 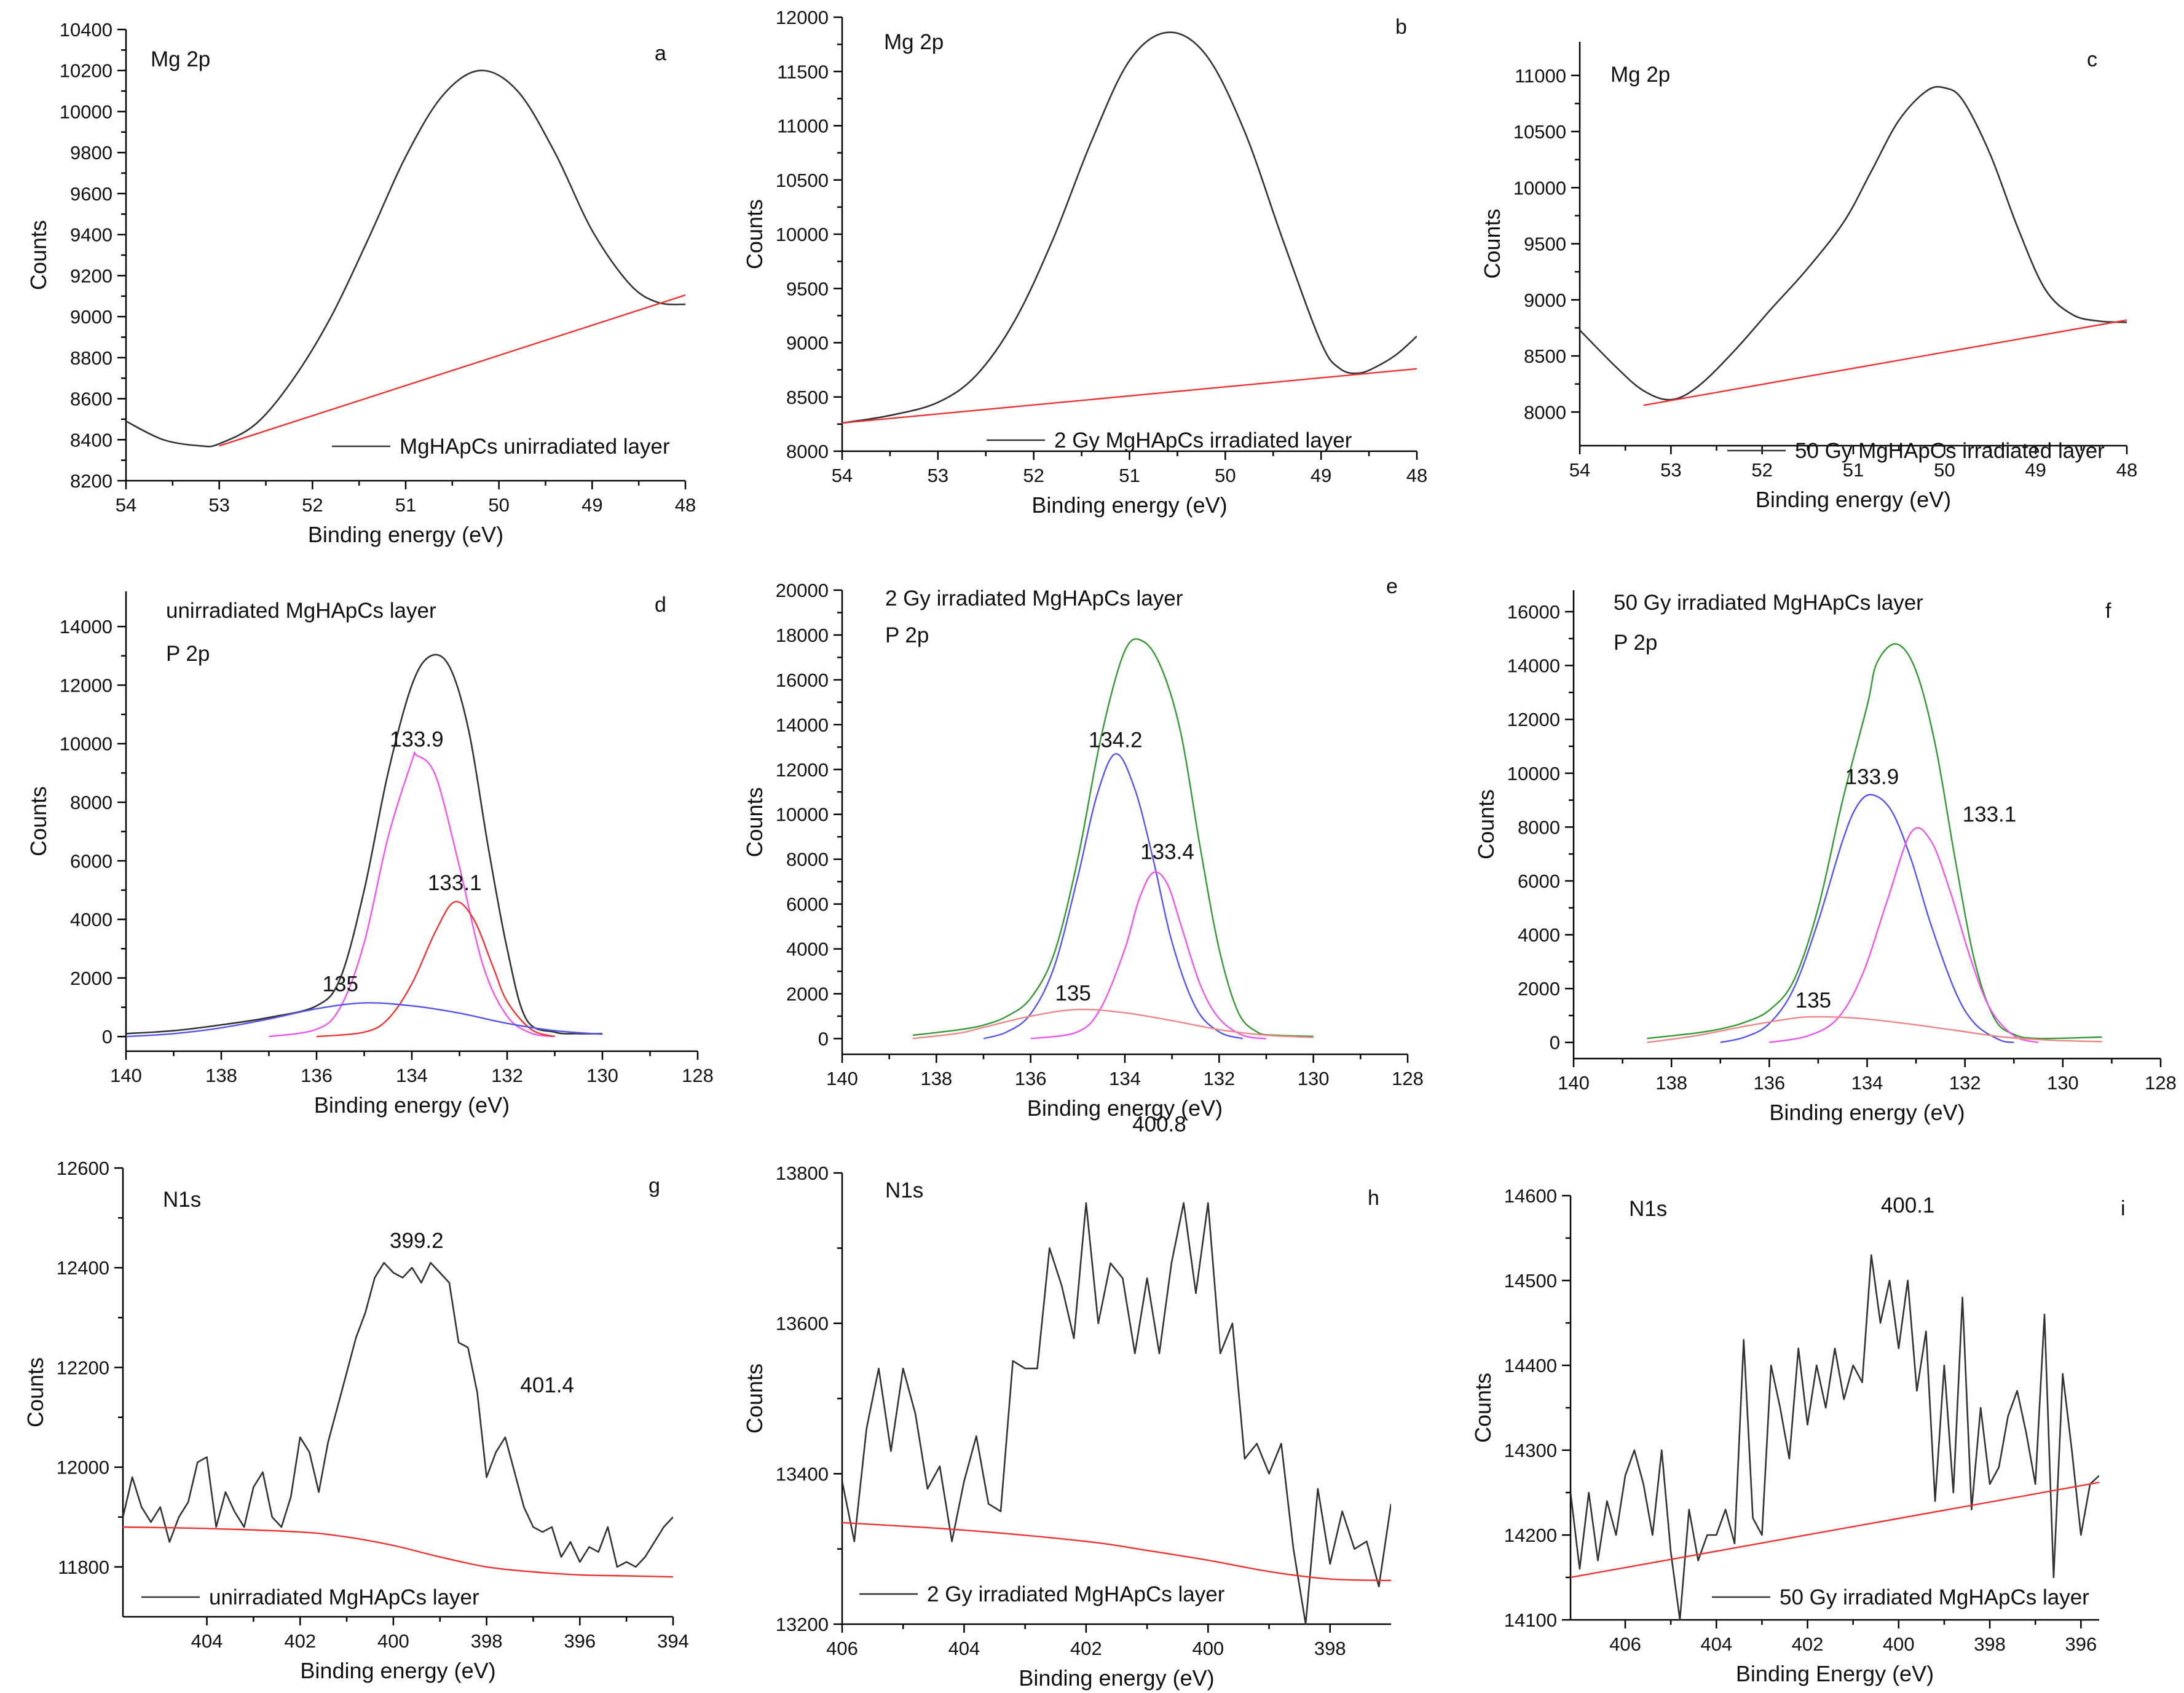 What do you see at coordinates (1768, 603) in the screenshot?
I see `panel-subtitle: 50 Gy irradiated MgHApCs layer` at bounding box center [1768, 603].